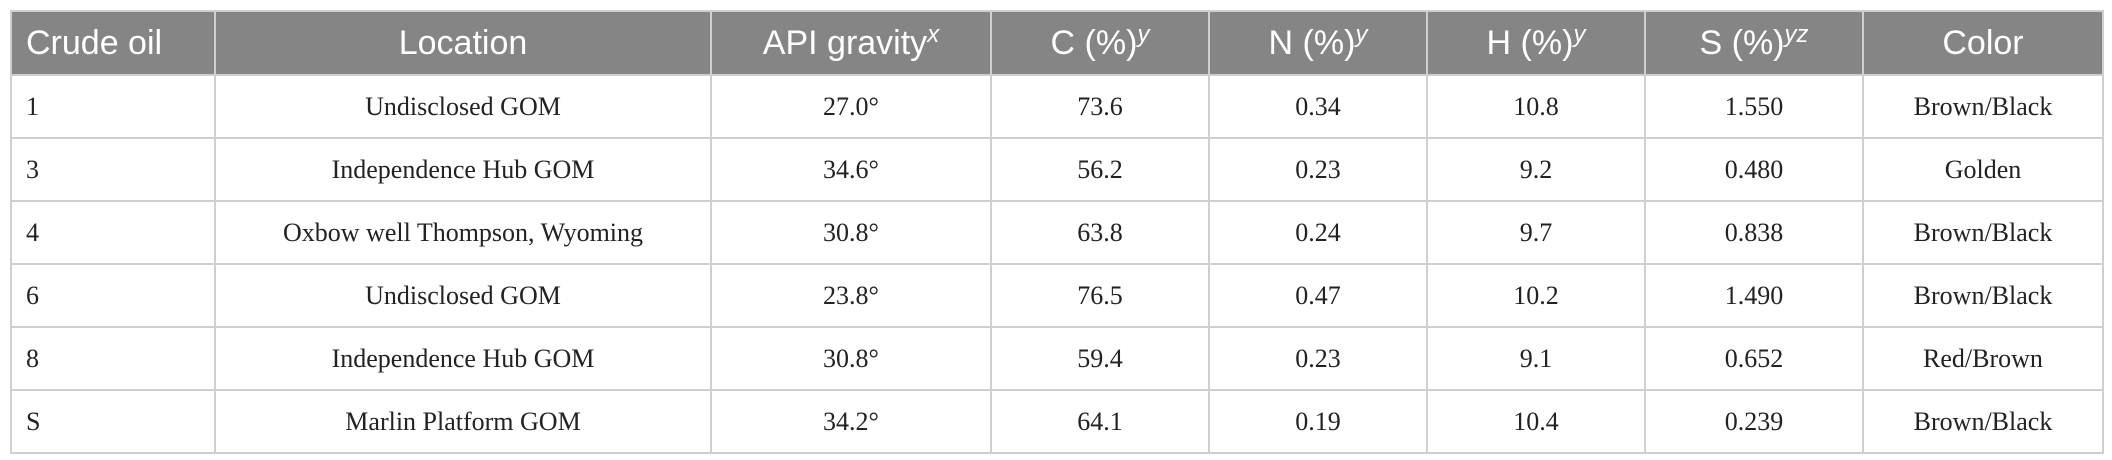 The image size is (2112, 460). What do you see at coordinates (1742, 42) in the screenshot?
I see `header-label: S (%)` at bounding box center [1742, 42].